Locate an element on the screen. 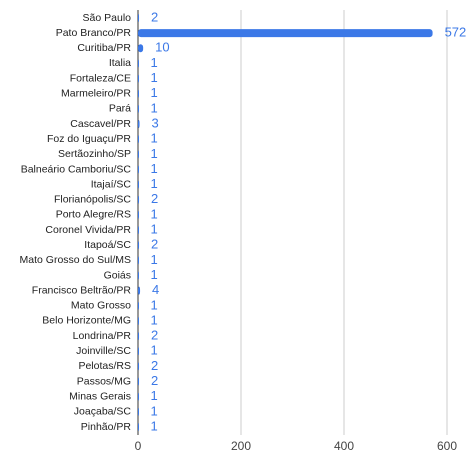  y-tick-label: Mato Grosso is located at coordinates (101, 306).